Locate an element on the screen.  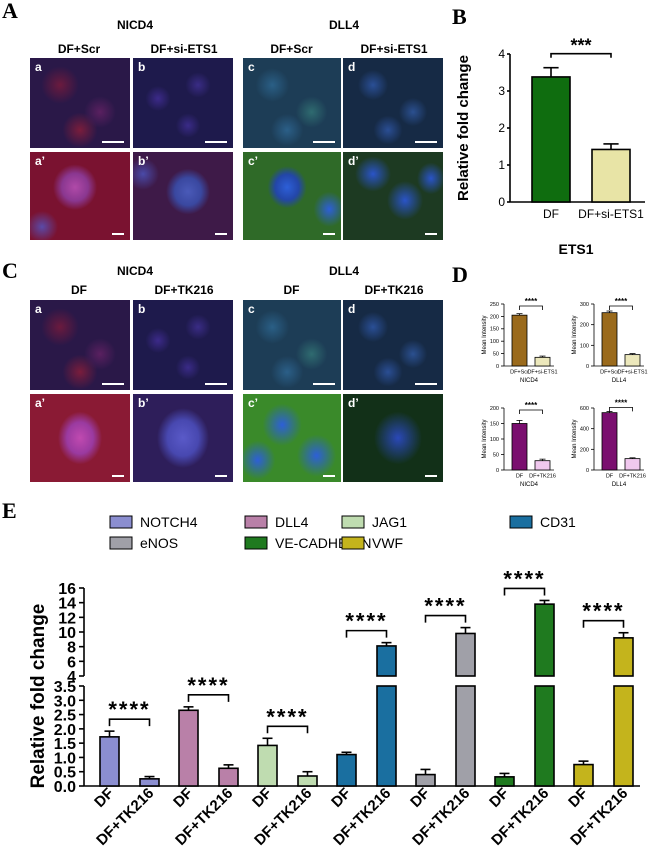
micrograph-c-a-prime: a’ is located at coordinates (80, 438).